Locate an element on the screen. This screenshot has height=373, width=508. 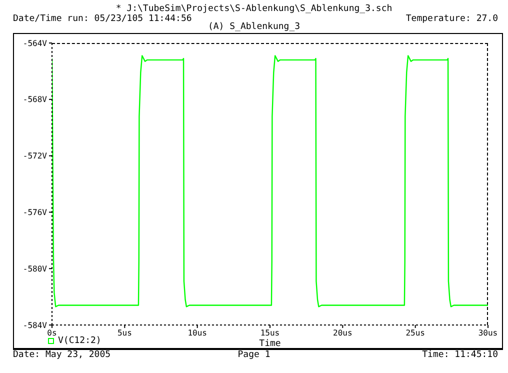
x-axis-title: Time is located at coordinates (270, 344).